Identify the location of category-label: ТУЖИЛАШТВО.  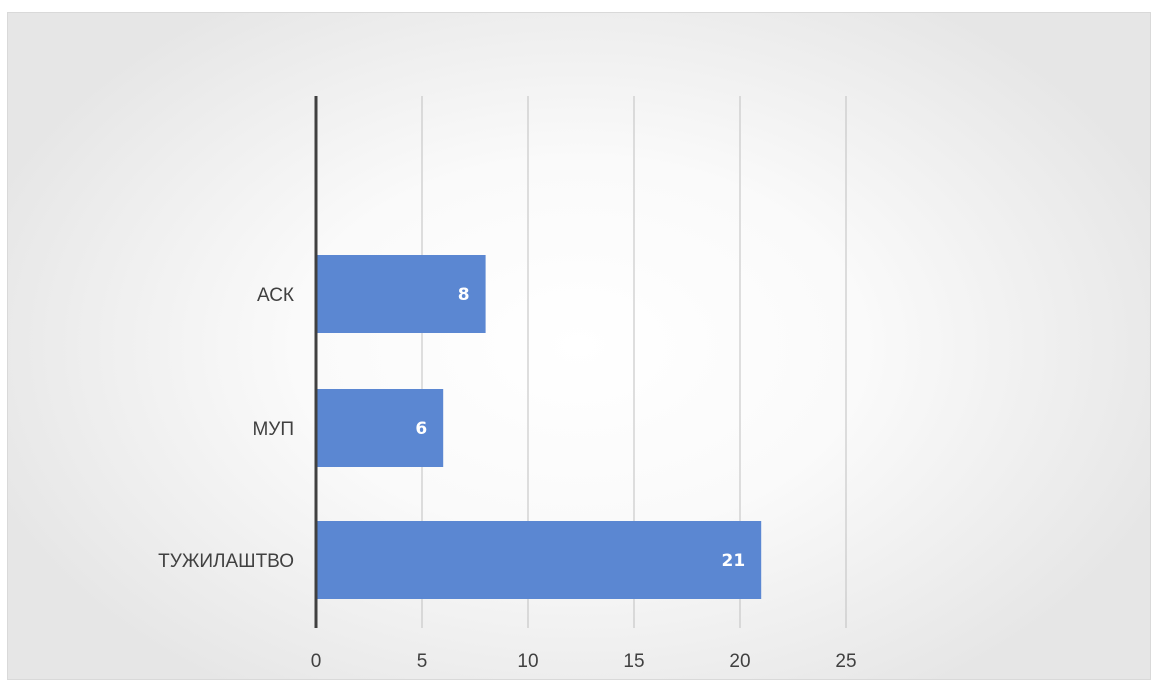
(226, 561).